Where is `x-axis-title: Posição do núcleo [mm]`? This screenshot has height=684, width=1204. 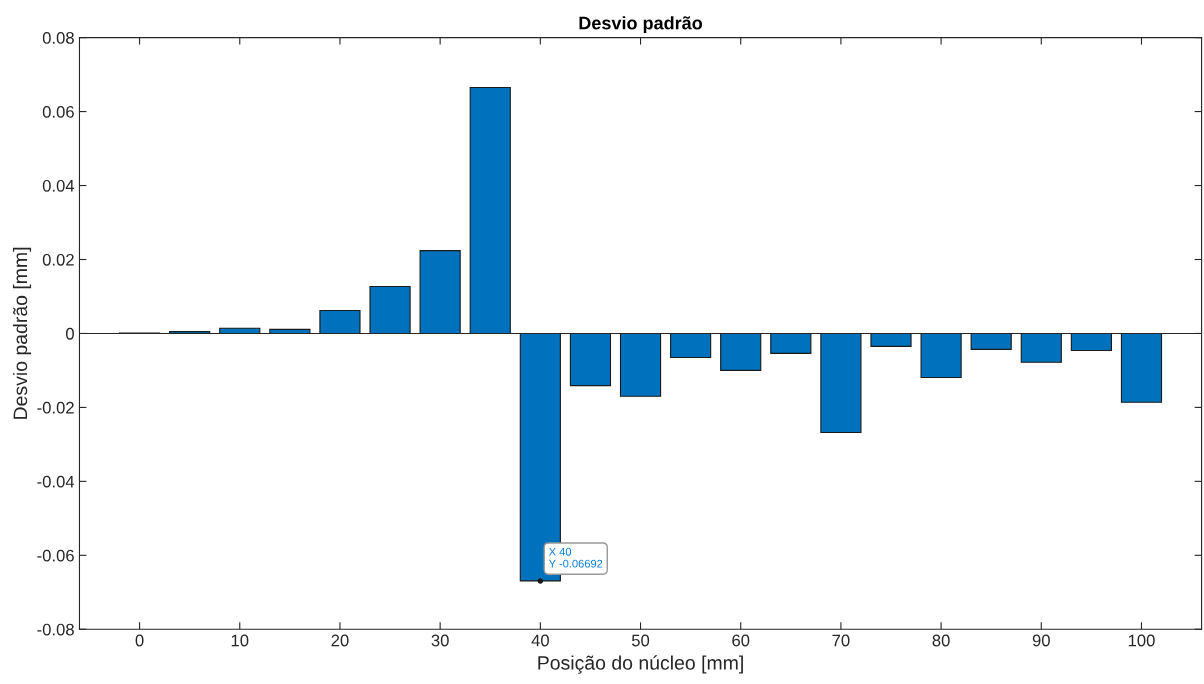
x-axis-title: Posição do núcleo [mm] is located at coordinates (640, 664).